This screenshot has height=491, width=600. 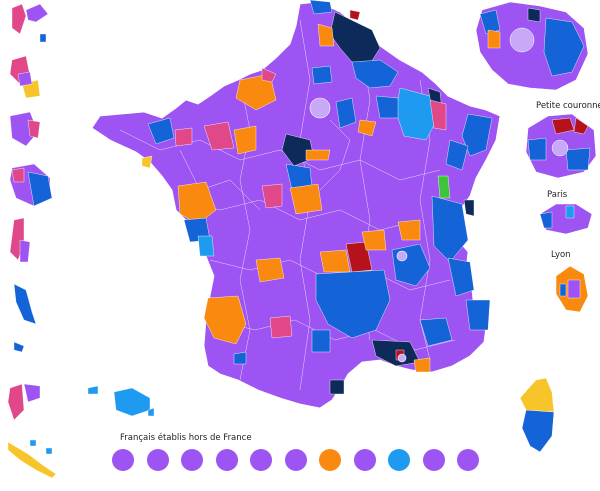 What do you see at coordinates (32, 460) in the screenshot?
I see `spm-yellow` at bounding box center [32, 460].